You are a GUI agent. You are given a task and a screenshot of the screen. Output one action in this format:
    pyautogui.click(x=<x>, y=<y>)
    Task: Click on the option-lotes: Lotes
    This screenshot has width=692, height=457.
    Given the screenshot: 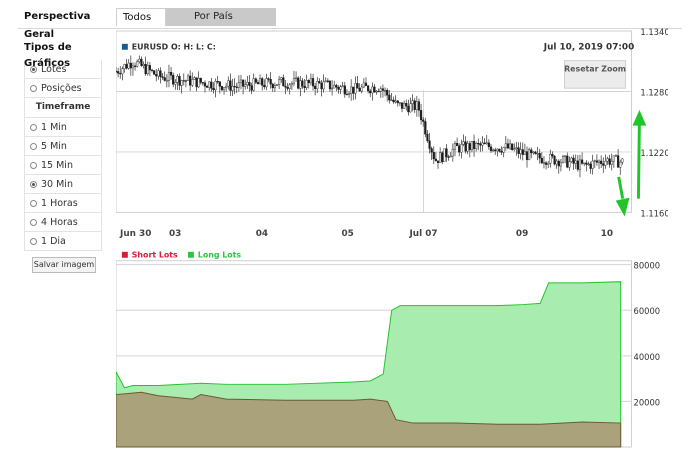 What is the action you would take?
    pyautogui.click(x=63, y=69)
    